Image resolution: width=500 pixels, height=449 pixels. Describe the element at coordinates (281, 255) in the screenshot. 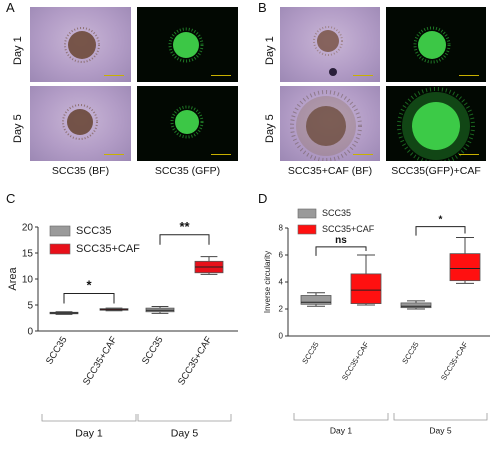

I see `y-tick-label: 6` at that location.